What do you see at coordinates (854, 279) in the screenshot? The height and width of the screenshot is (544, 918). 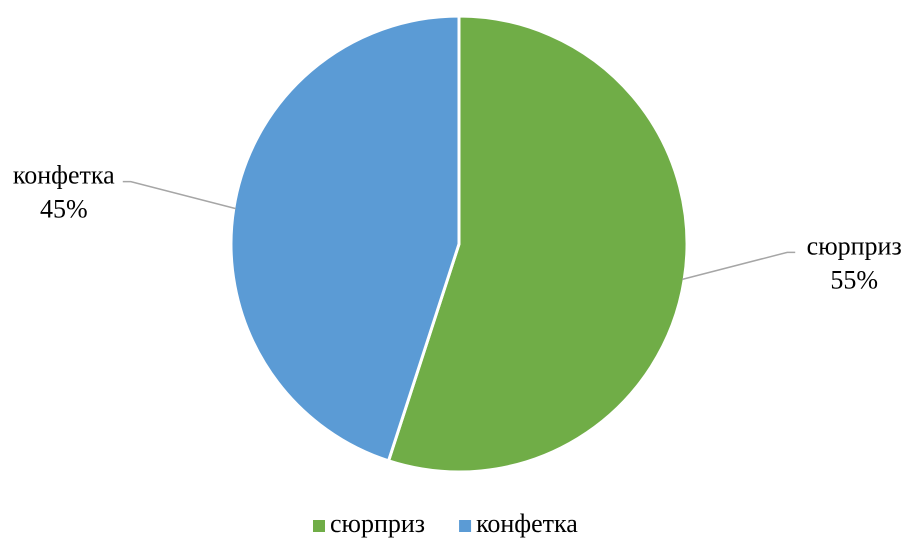 I see `data-label-value: 55%` at bounding box center [854, 279].